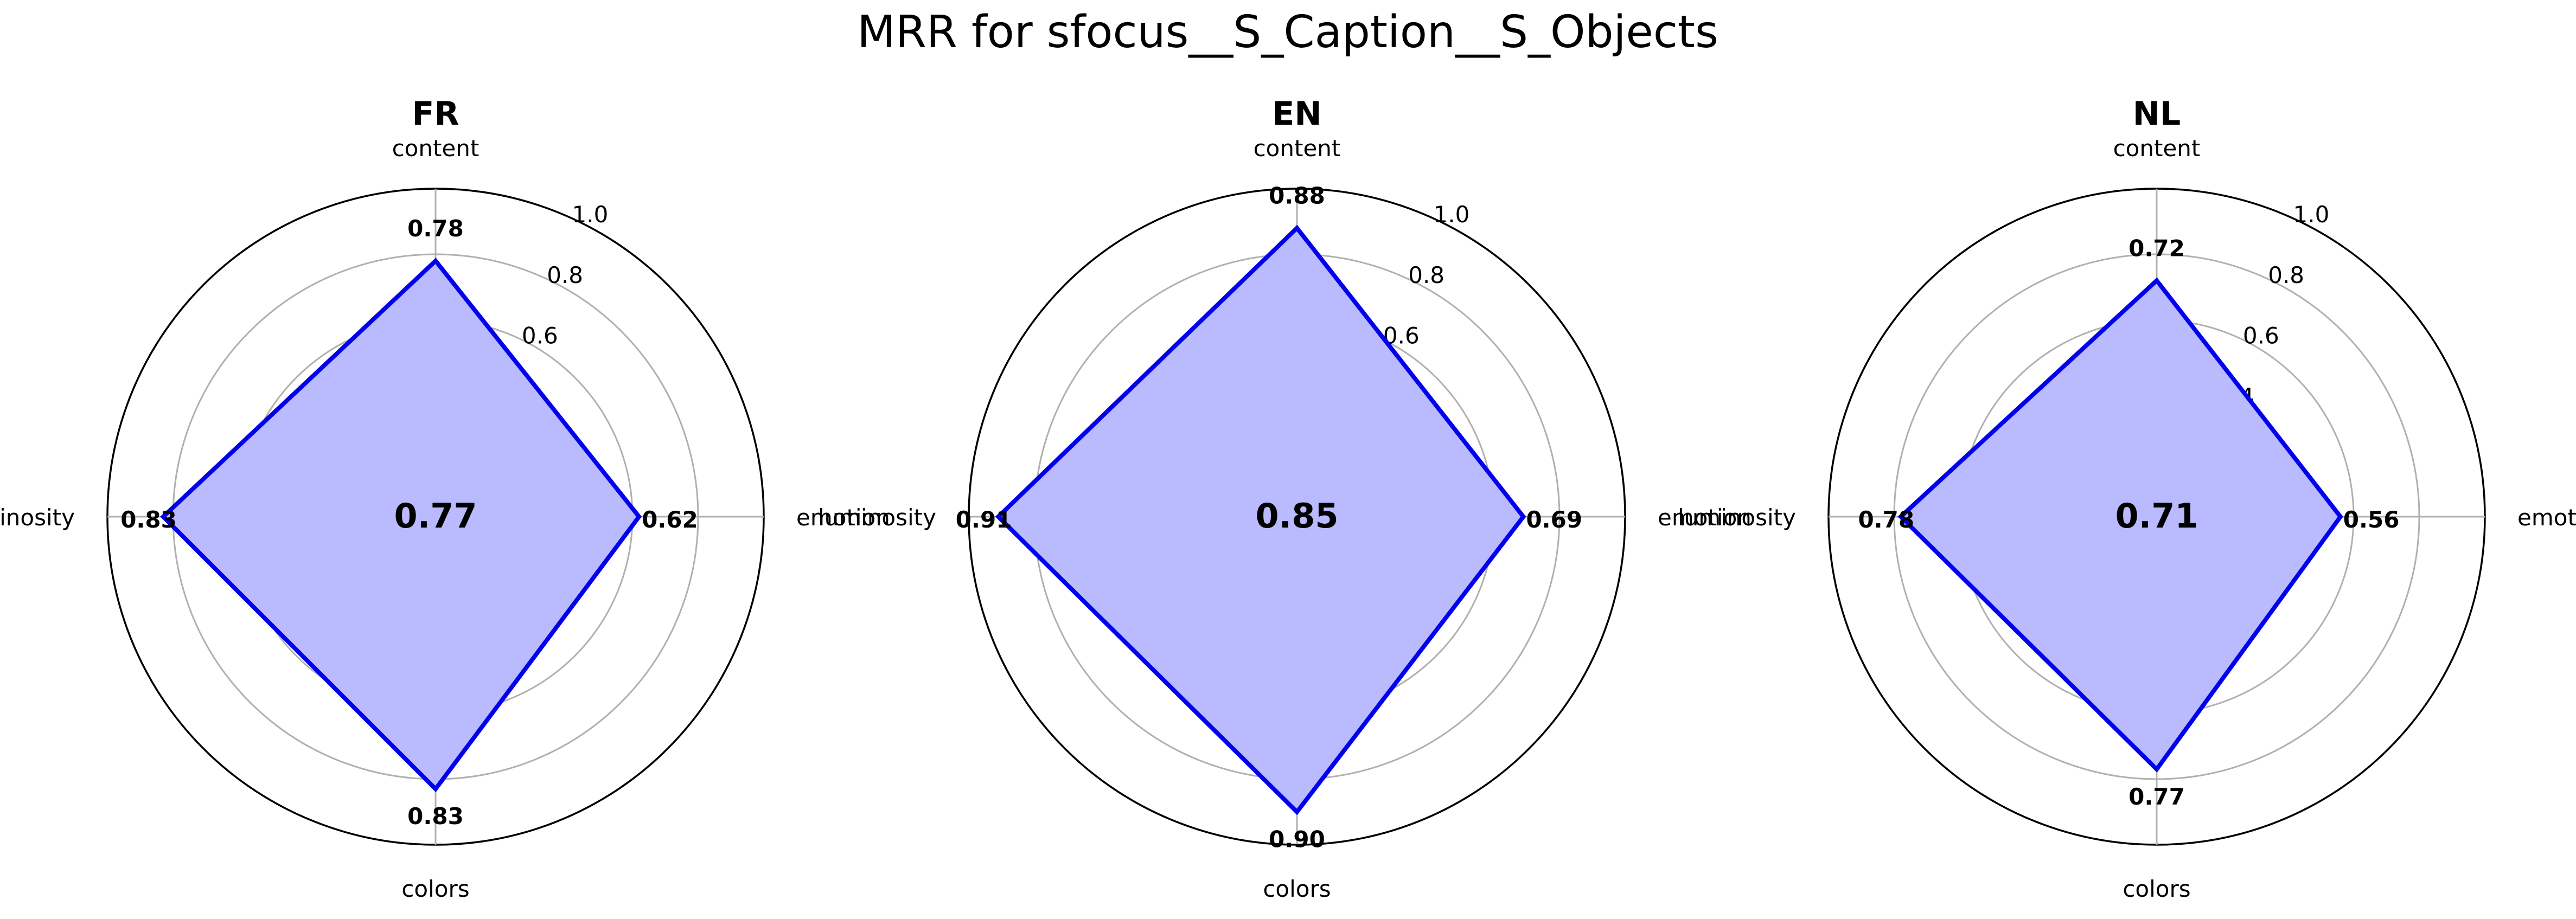 Image resolution: width=2576 pixels, height=919 pixels. I want to click on center-value: 0.71, so click(2156, 516).